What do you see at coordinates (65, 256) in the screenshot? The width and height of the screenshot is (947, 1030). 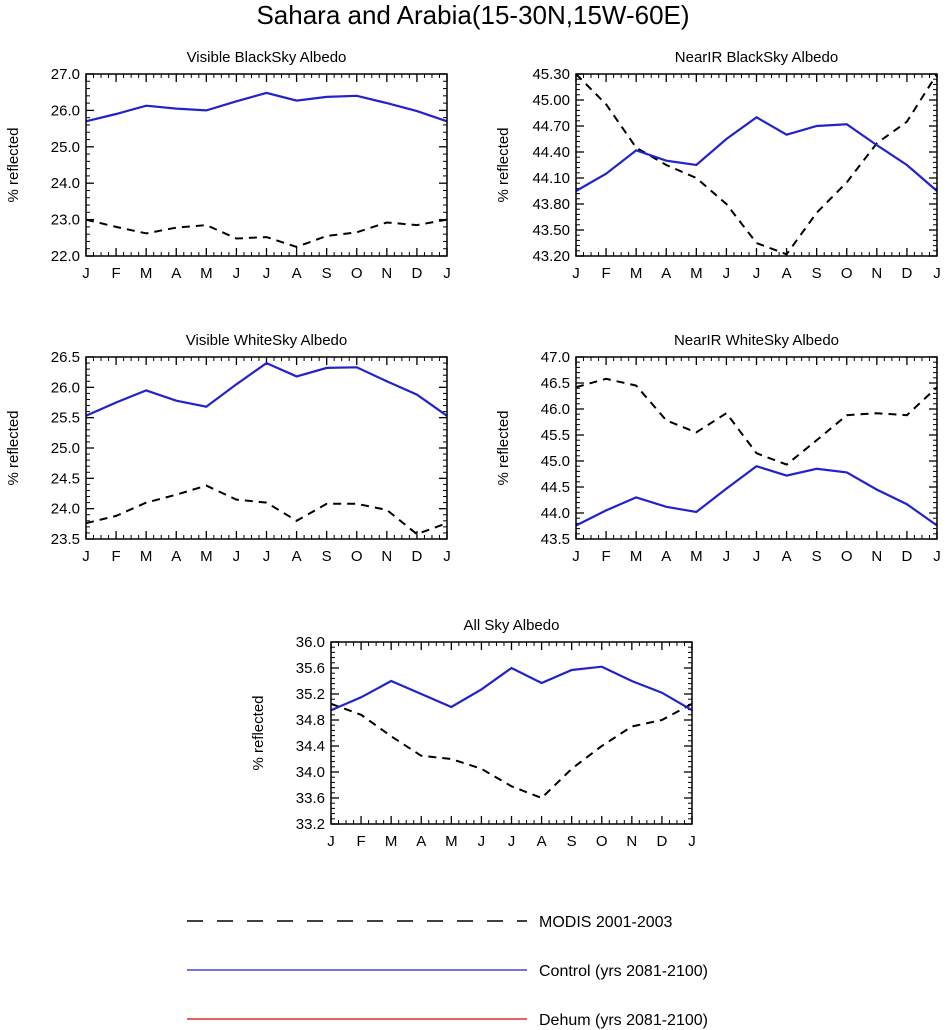 I see `y-tick-label: 22.0` at bounding box center [65, 256].